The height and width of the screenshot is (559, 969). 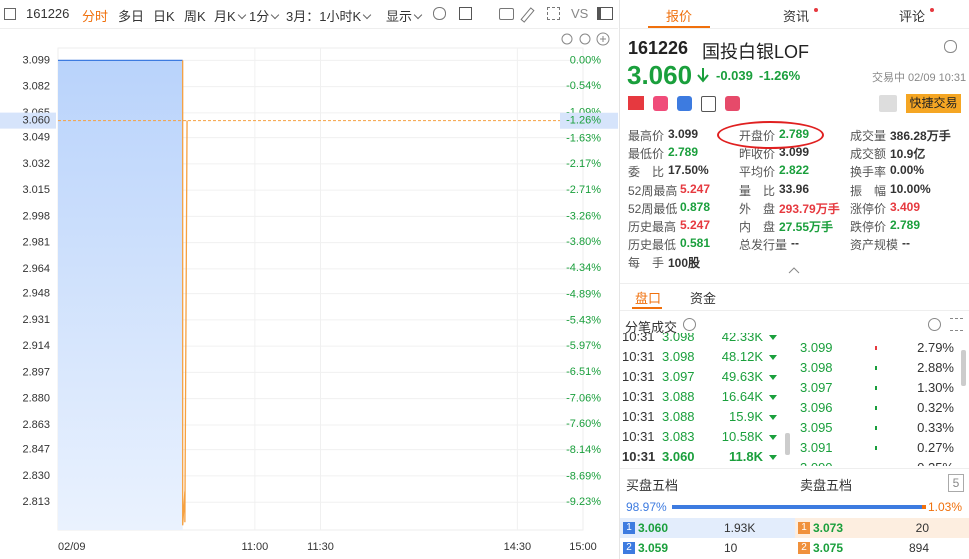 What do you see at coordinates (703, 298) in the screenshot?
I see `sub-tab: 资金` at bounding box center [703, 298].